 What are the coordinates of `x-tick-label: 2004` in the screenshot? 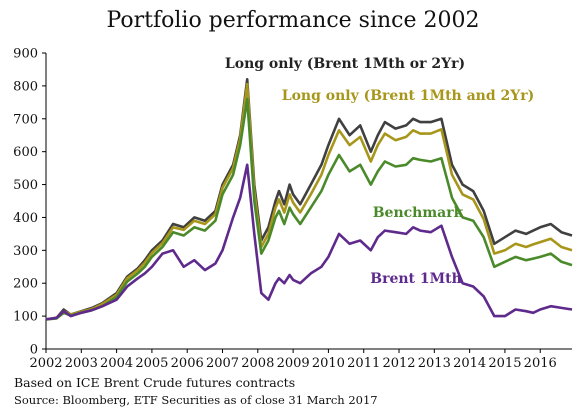 It's located at (116, 363).